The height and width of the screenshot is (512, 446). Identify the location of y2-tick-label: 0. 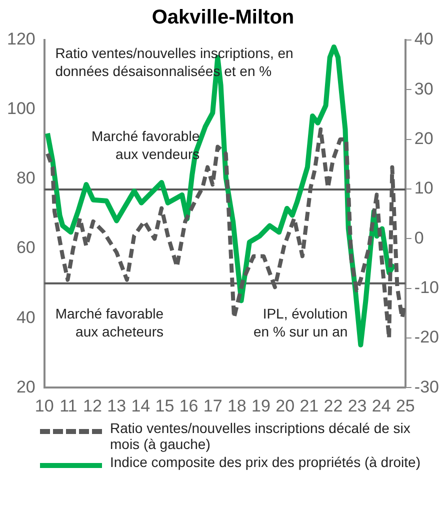
(419, 238).